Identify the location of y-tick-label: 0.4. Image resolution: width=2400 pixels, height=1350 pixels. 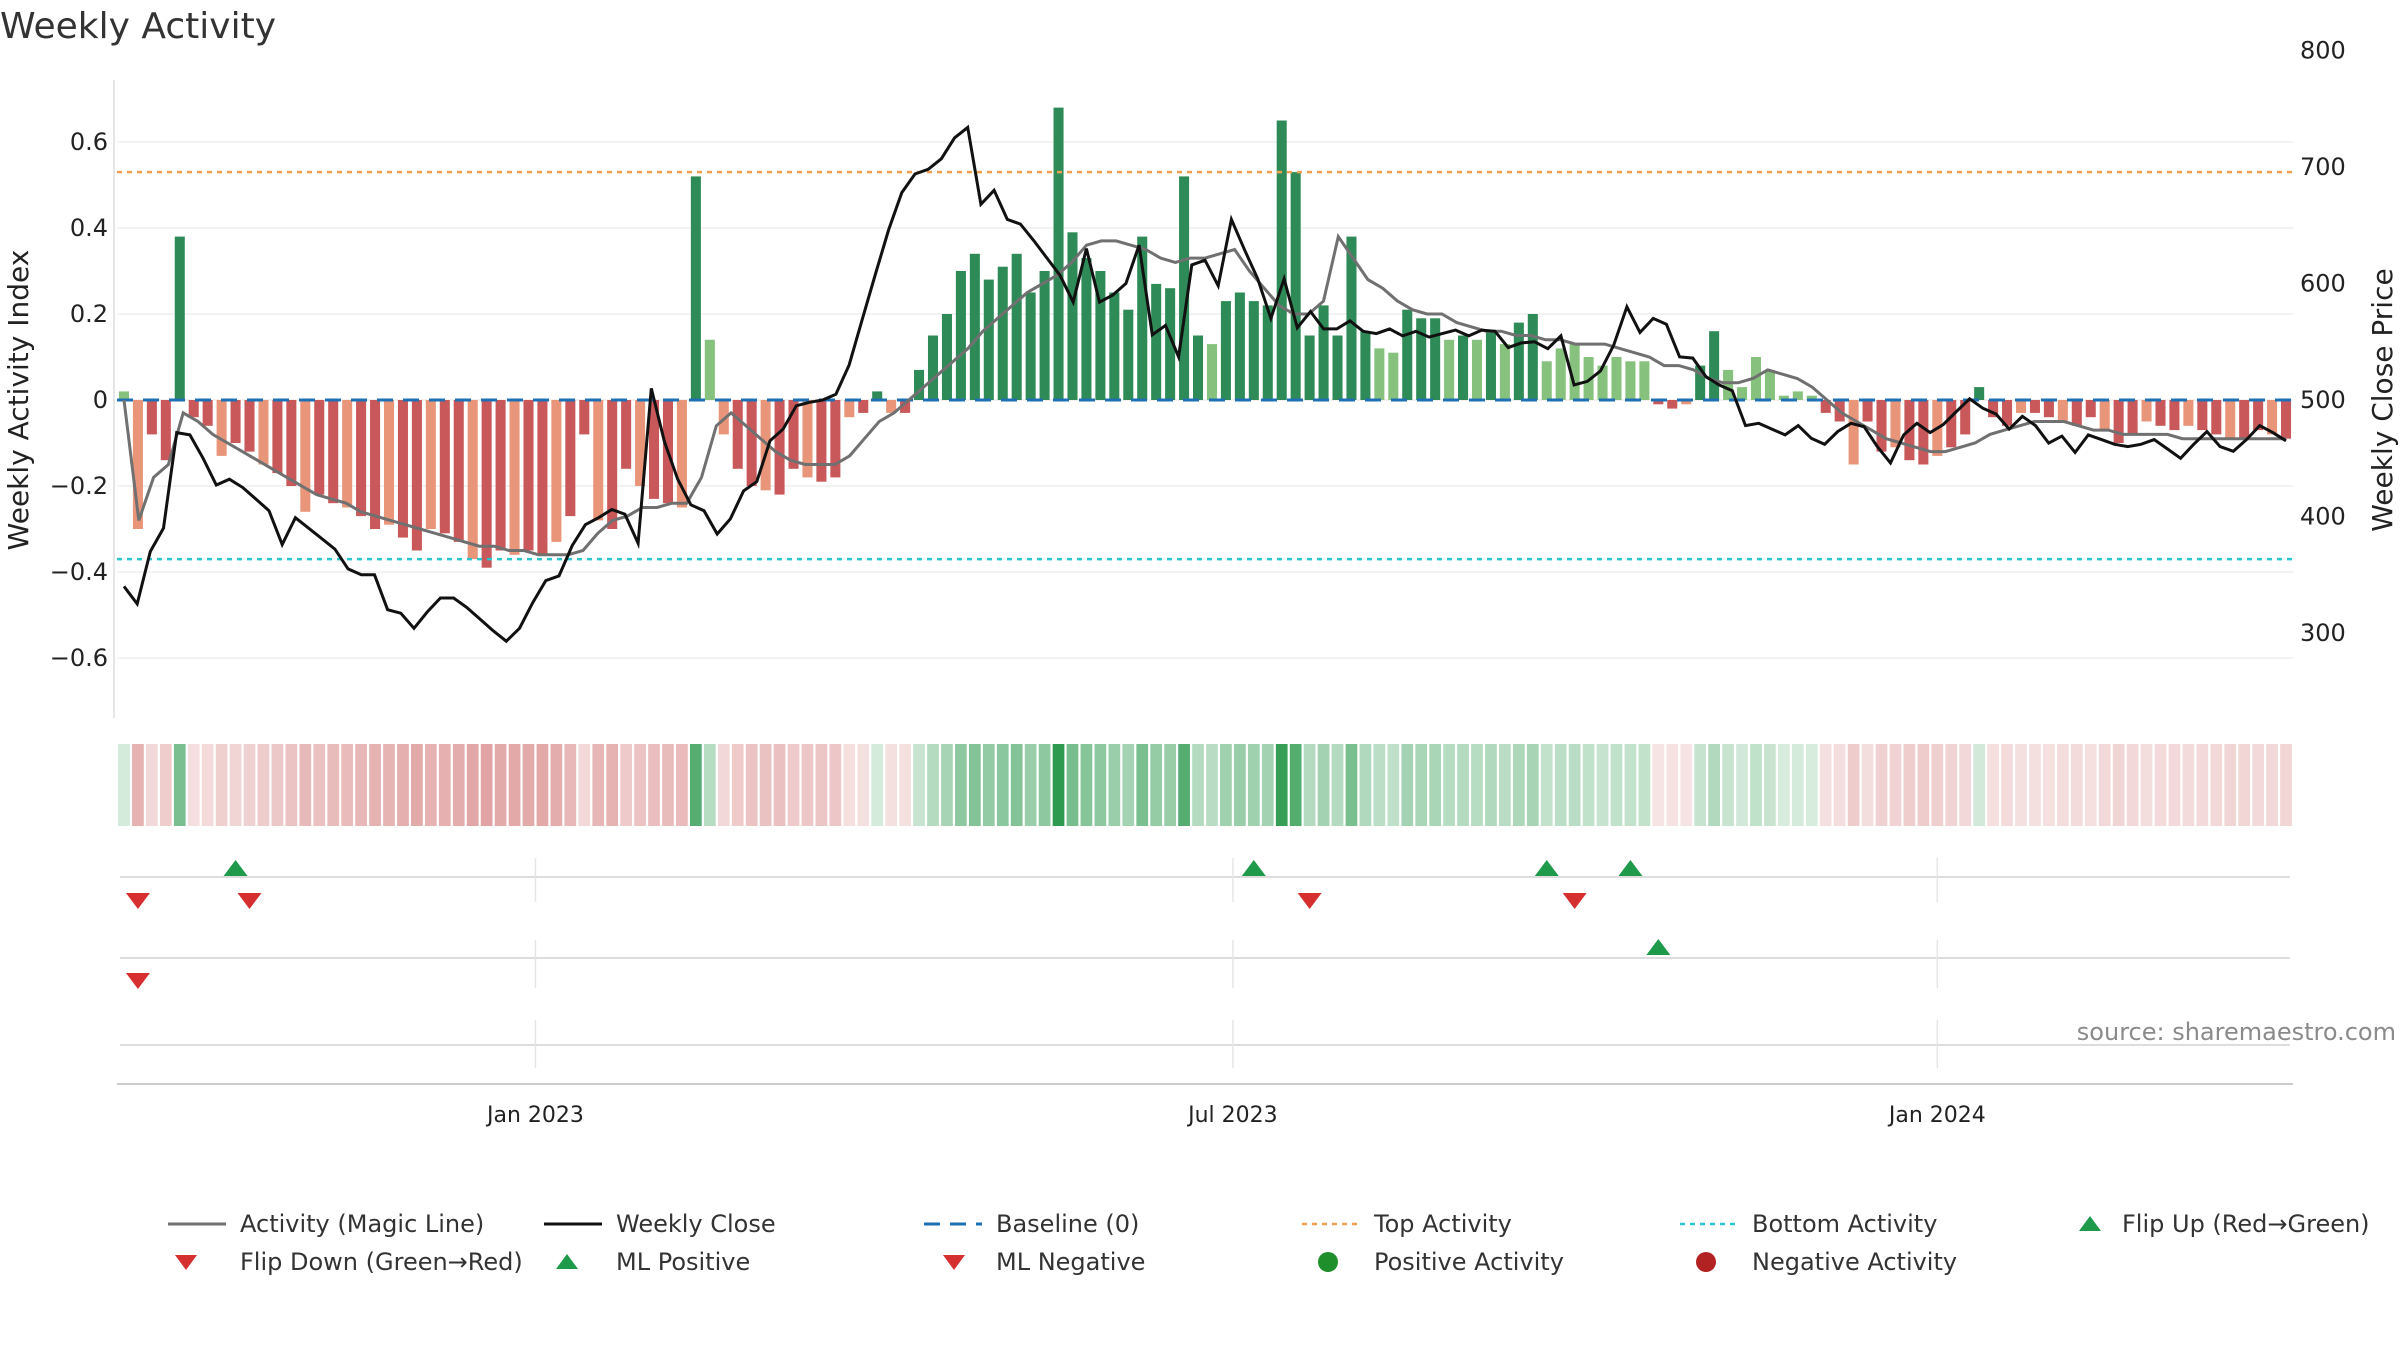
(89, 228).